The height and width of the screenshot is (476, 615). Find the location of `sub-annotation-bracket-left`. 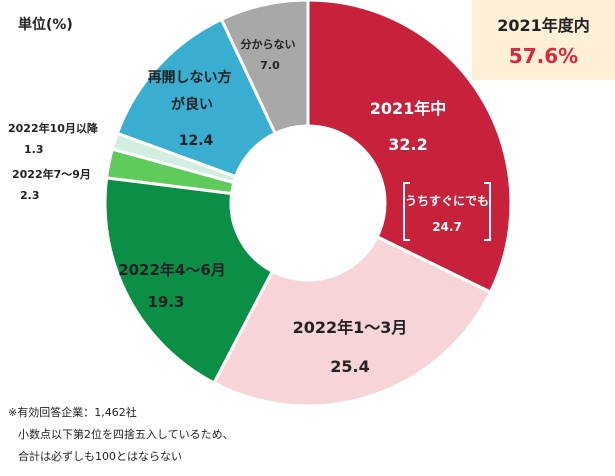

sub-annotation-bracket-left is located at coordinates (406, 211).